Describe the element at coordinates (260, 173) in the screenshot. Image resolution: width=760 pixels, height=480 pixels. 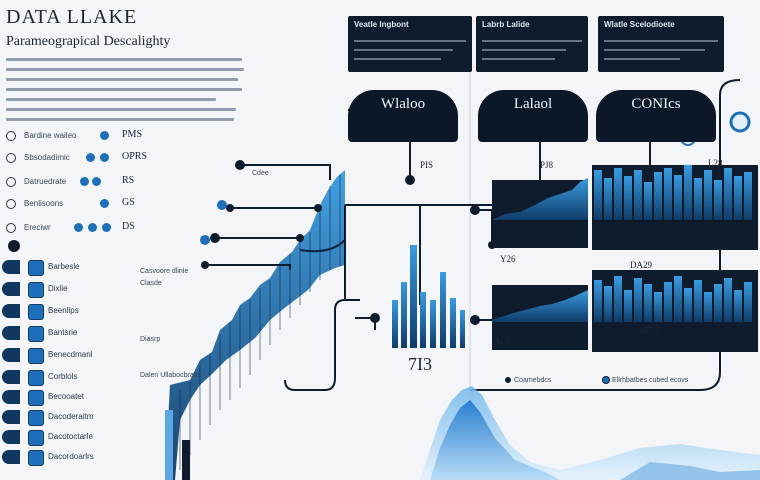
I see `chain-label: Cdee` at that location.